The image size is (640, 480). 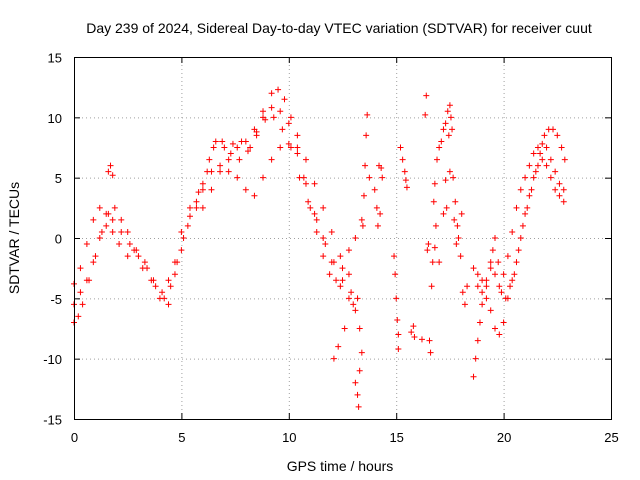 What do you see at coordinates (56, 299) in the screenshot?
I see `y-tick-label: -5` at bounding box center [56, 299].